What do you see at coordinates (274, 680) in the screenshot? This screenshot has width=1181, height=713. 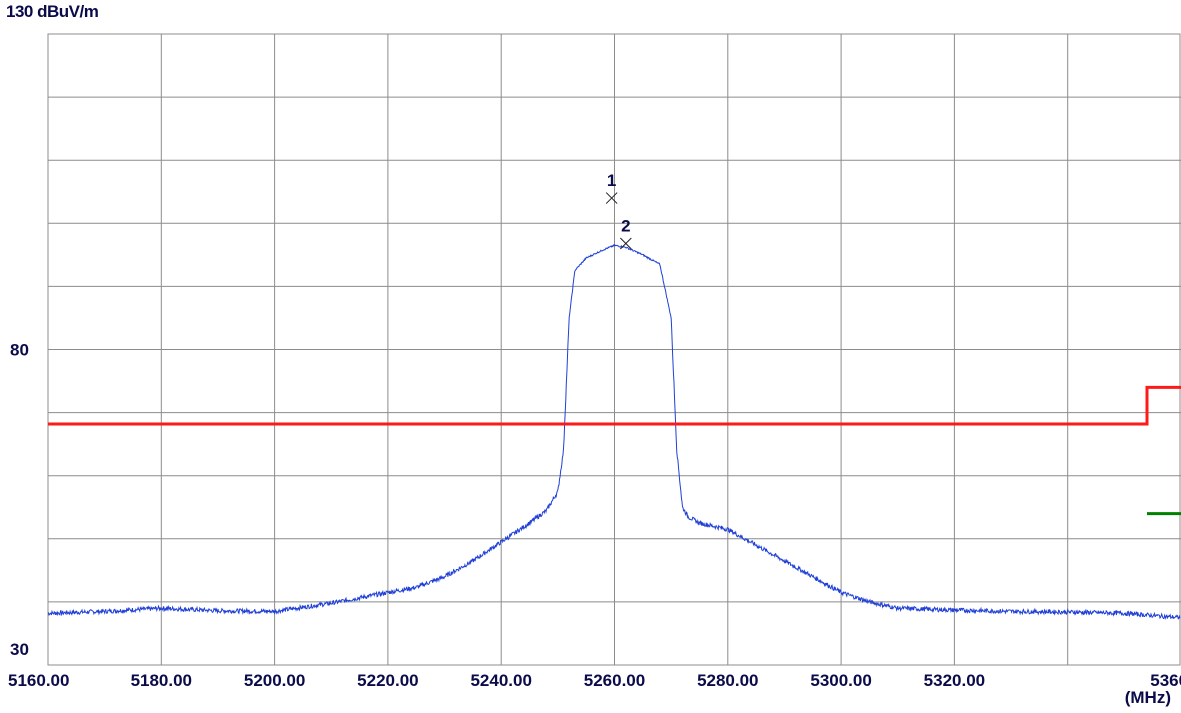 I see `x-tick-label: 5200.00` at bounding box center [274, 680].